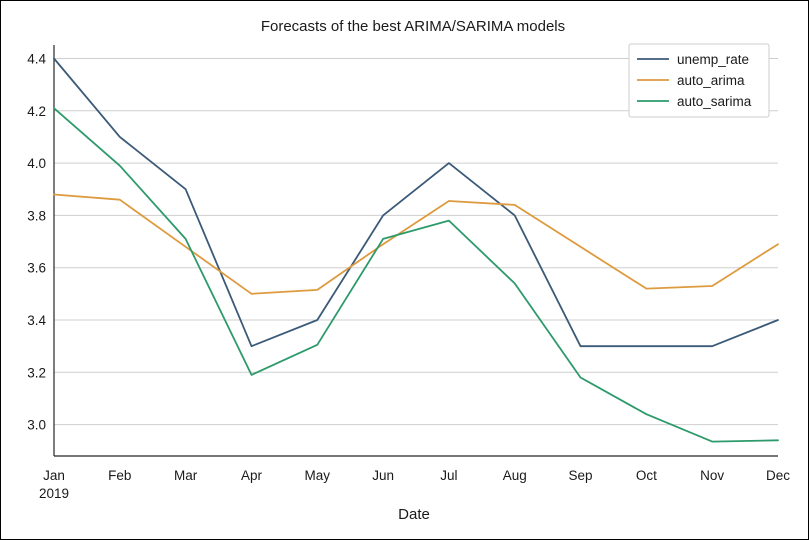  What do you see at coordinates (448, 475) in the screenshot?
I see `x-tick-label: Jul` at bounding box center [448, 475].